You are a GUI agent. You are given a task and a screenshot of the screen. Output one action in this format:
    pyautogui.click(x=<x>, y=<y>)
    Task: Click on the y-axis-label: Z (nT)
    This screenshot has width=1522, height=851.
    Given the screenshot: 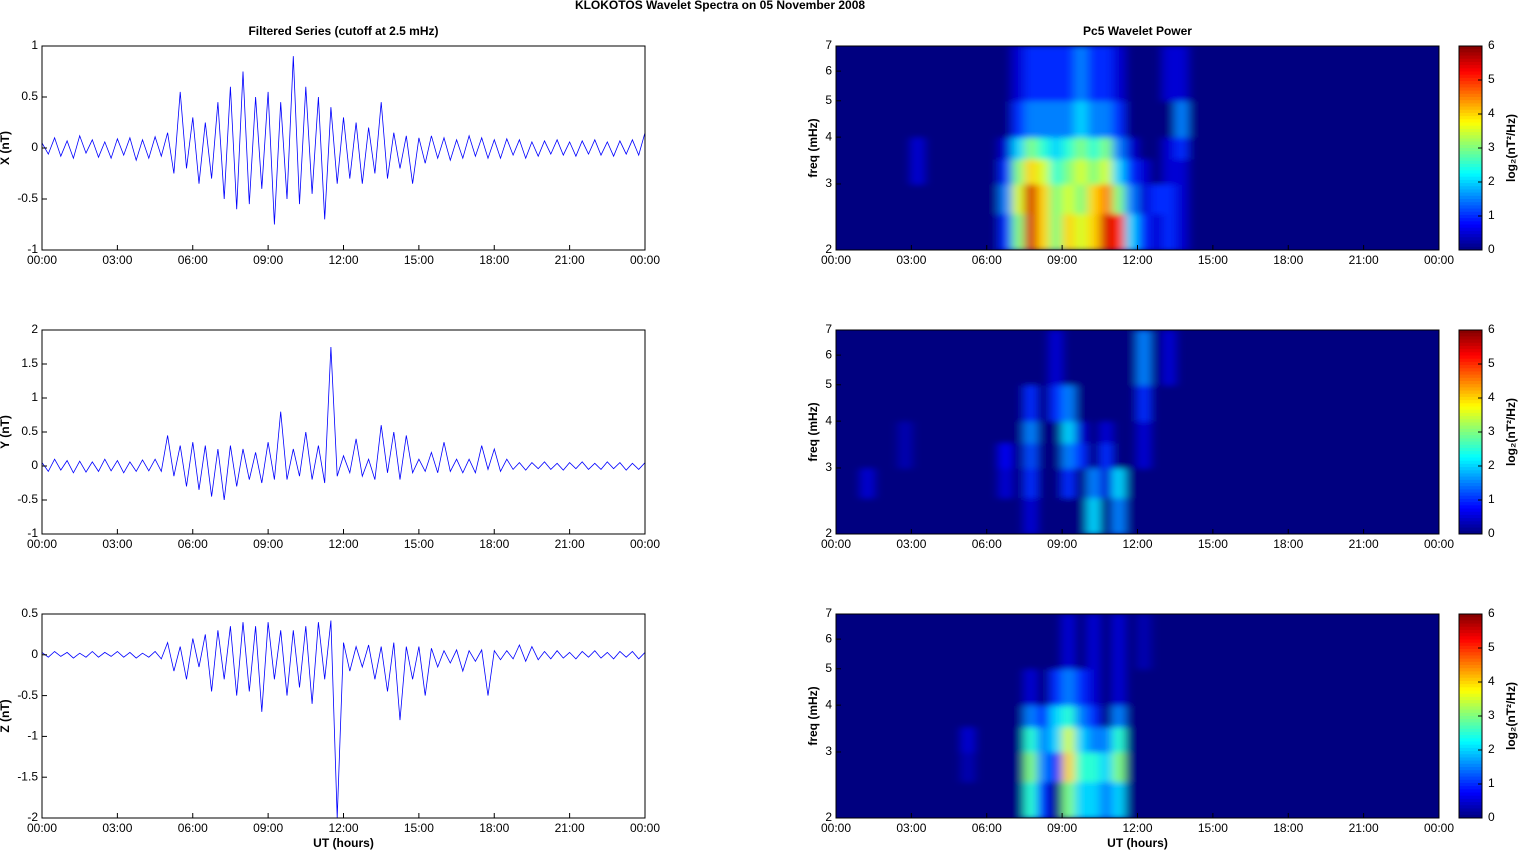 What is the action you would take?
    pyautogui.click(x=6, y=715)
    